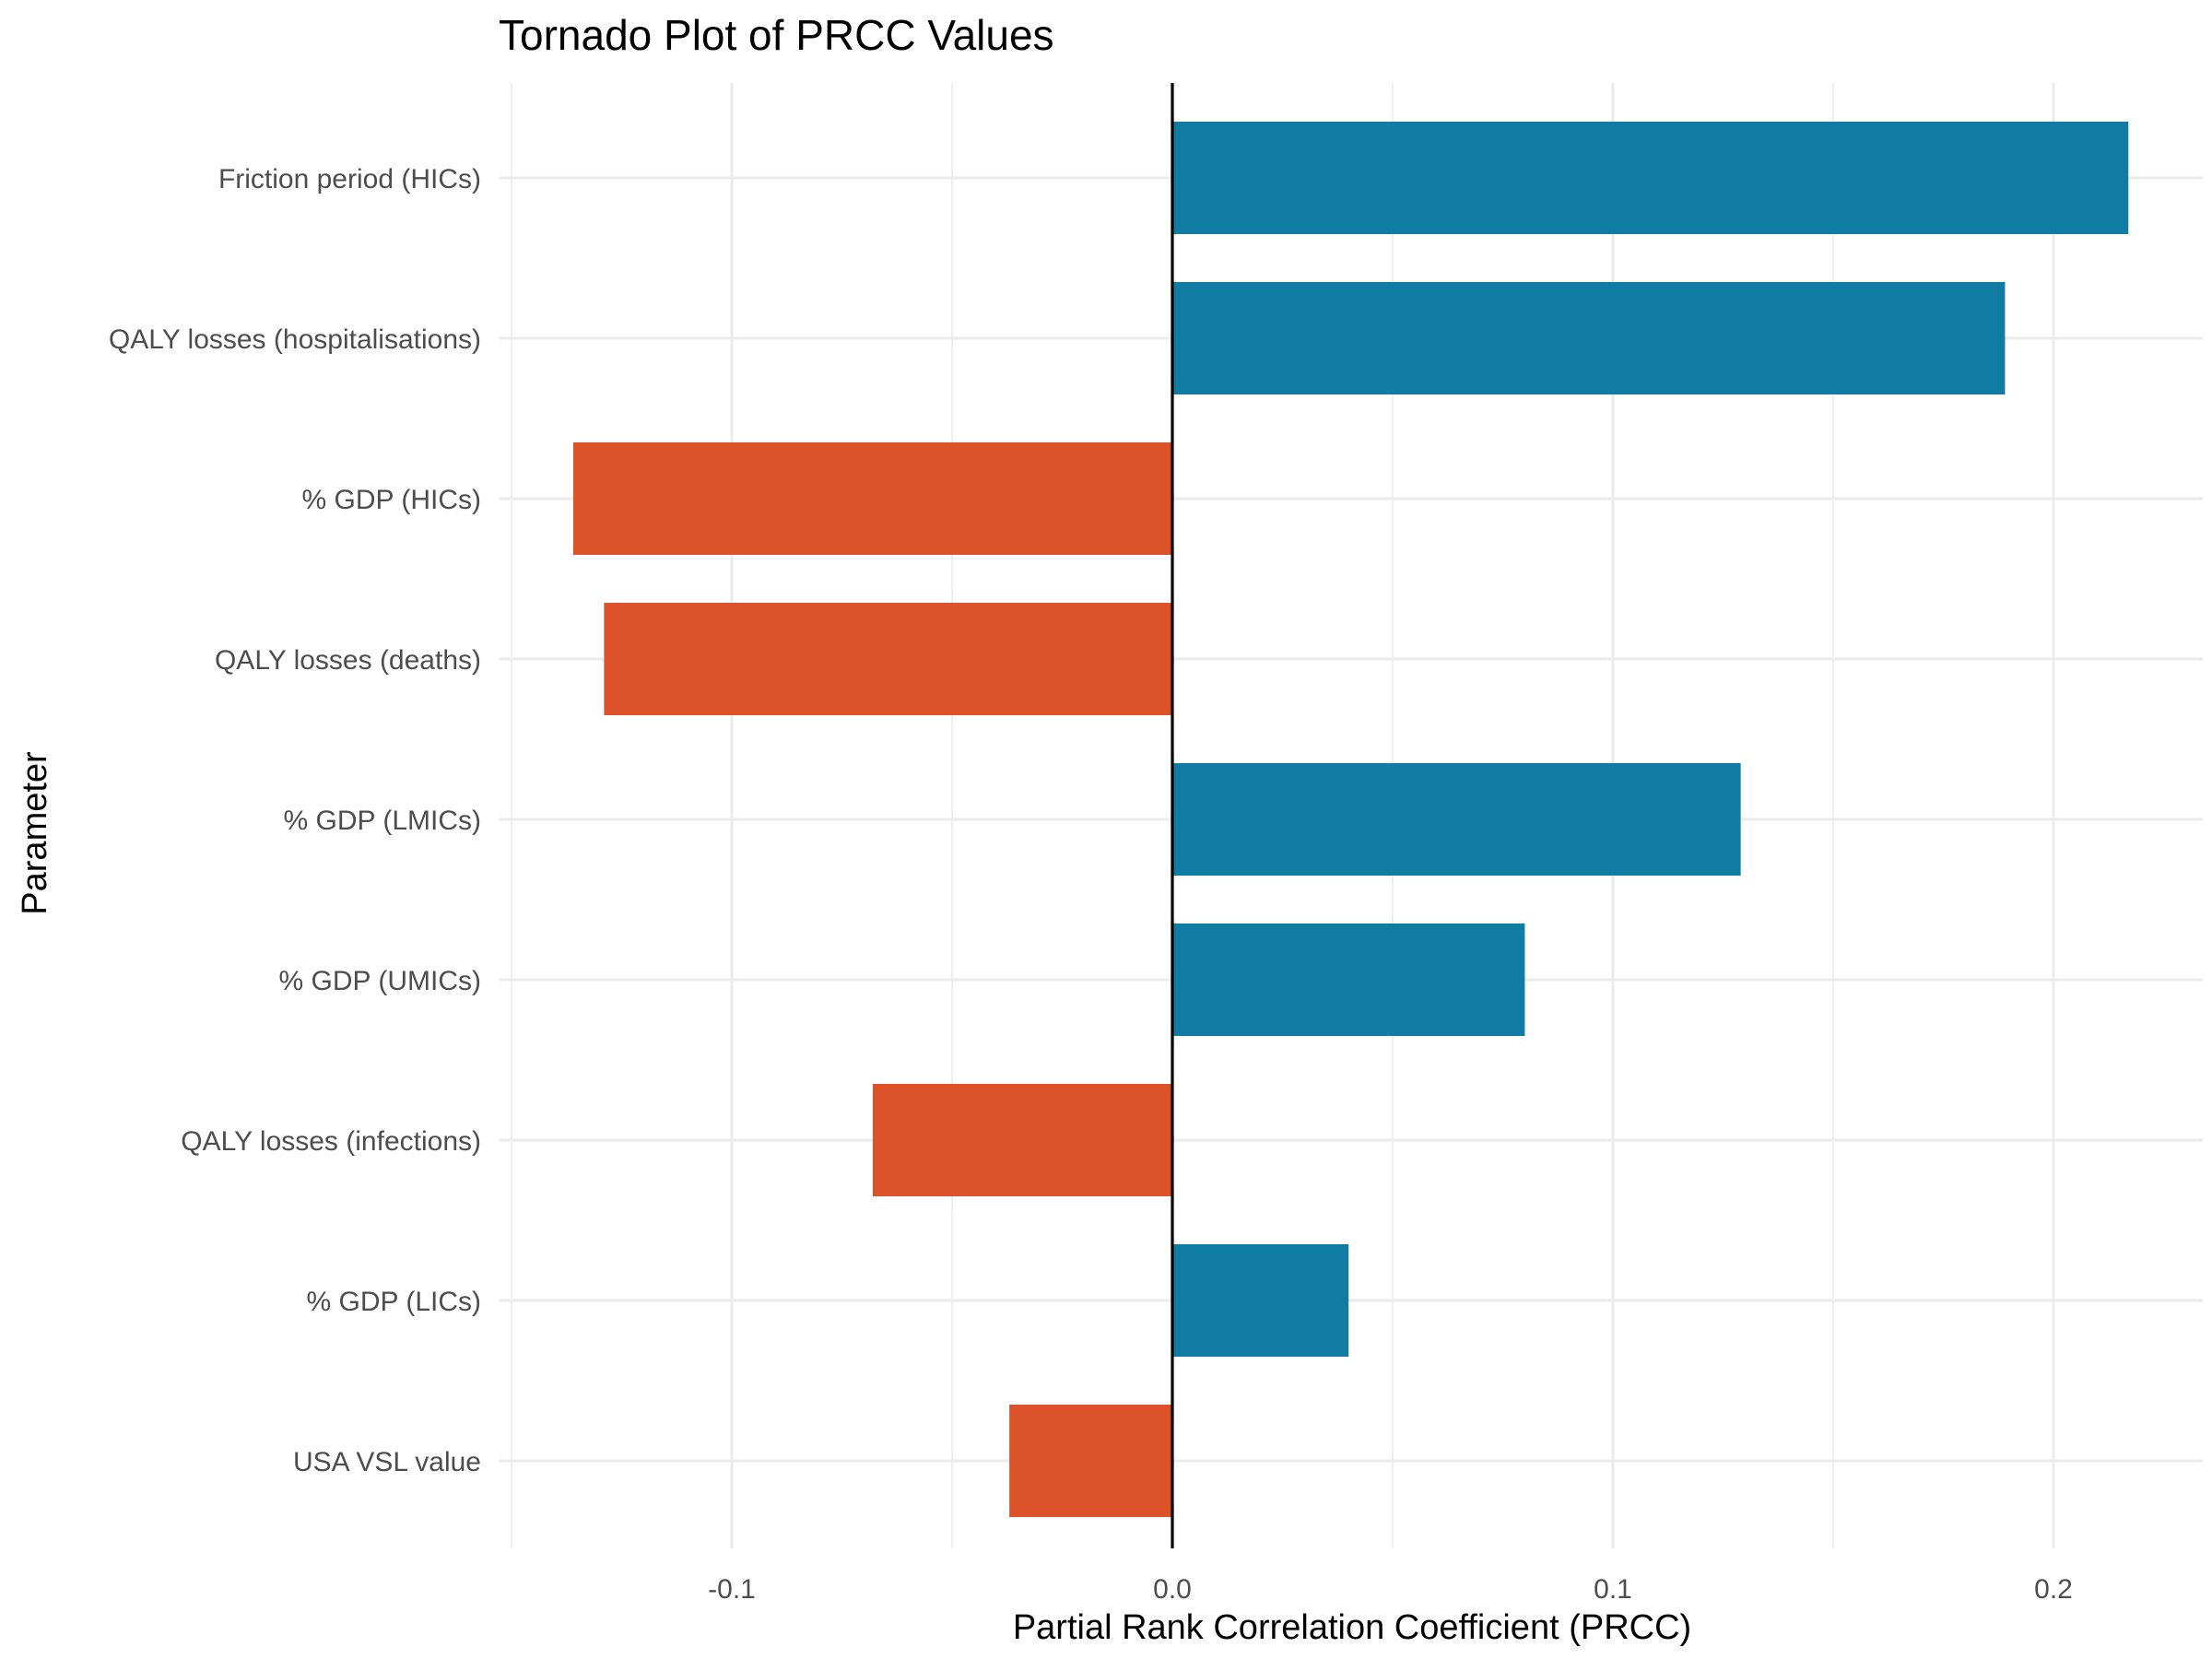 The width and height of the screenshot is (2212, 1659). Describe the element at coordinates (2053, 1589) in the screenshot. I see `x-tick-label: 0.2` at that location.